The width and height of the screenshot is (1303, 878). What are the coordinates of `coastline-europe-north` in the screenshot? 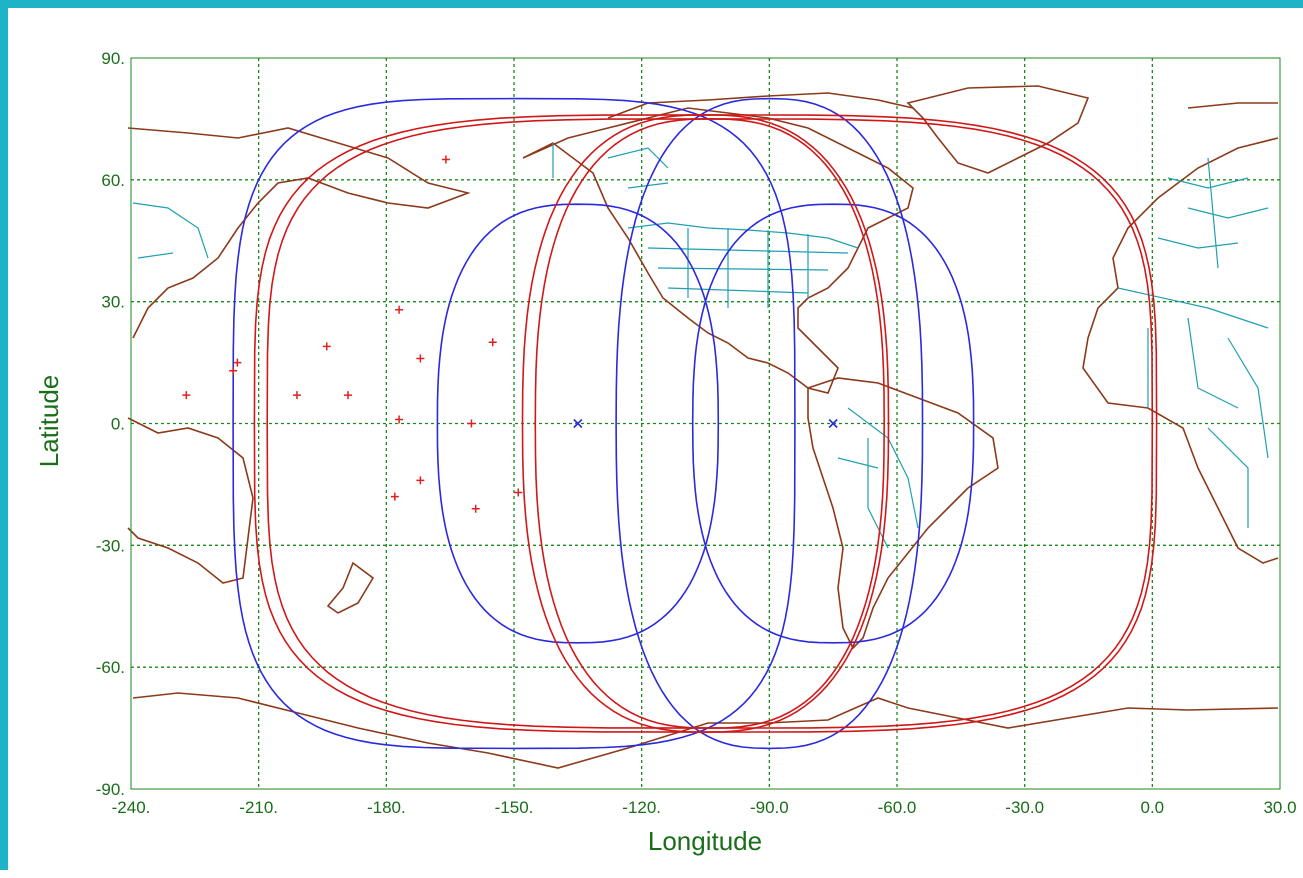 It's located at (1232, 105).